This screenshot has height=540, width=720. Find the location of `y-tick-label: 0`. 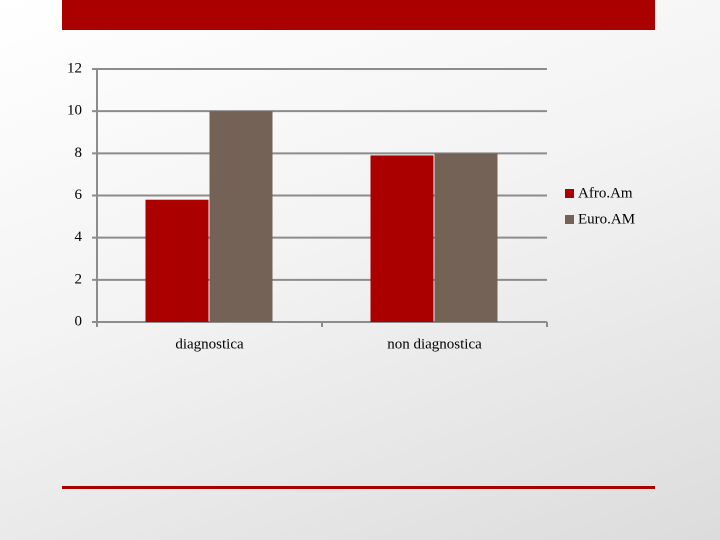

y-tick-label: 0 is located at coordinates (79, 321).